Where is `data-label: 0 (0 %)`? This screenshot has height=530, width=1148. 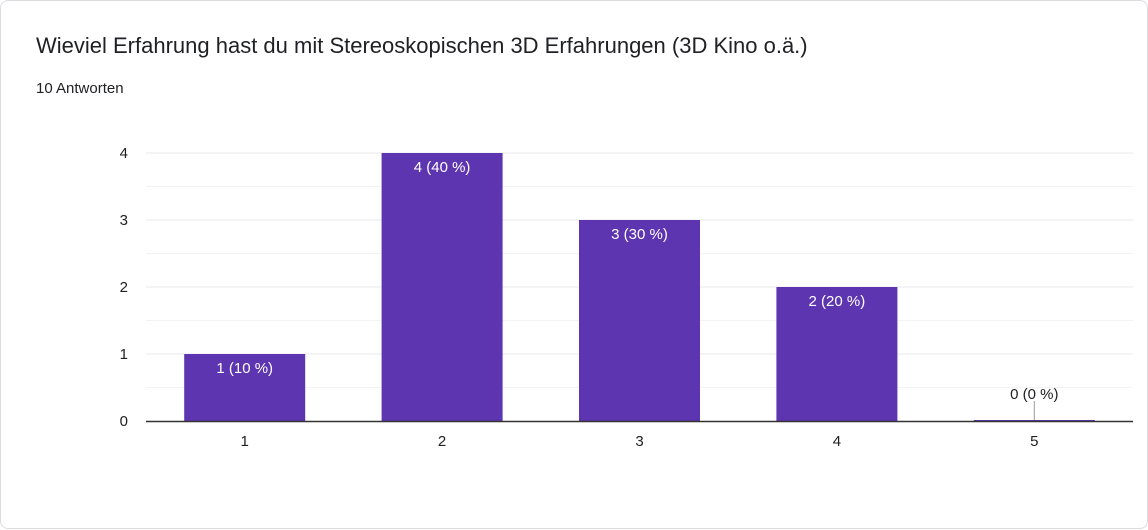
data-label: 0 (0 %) is located at coordinates (1034, 394).